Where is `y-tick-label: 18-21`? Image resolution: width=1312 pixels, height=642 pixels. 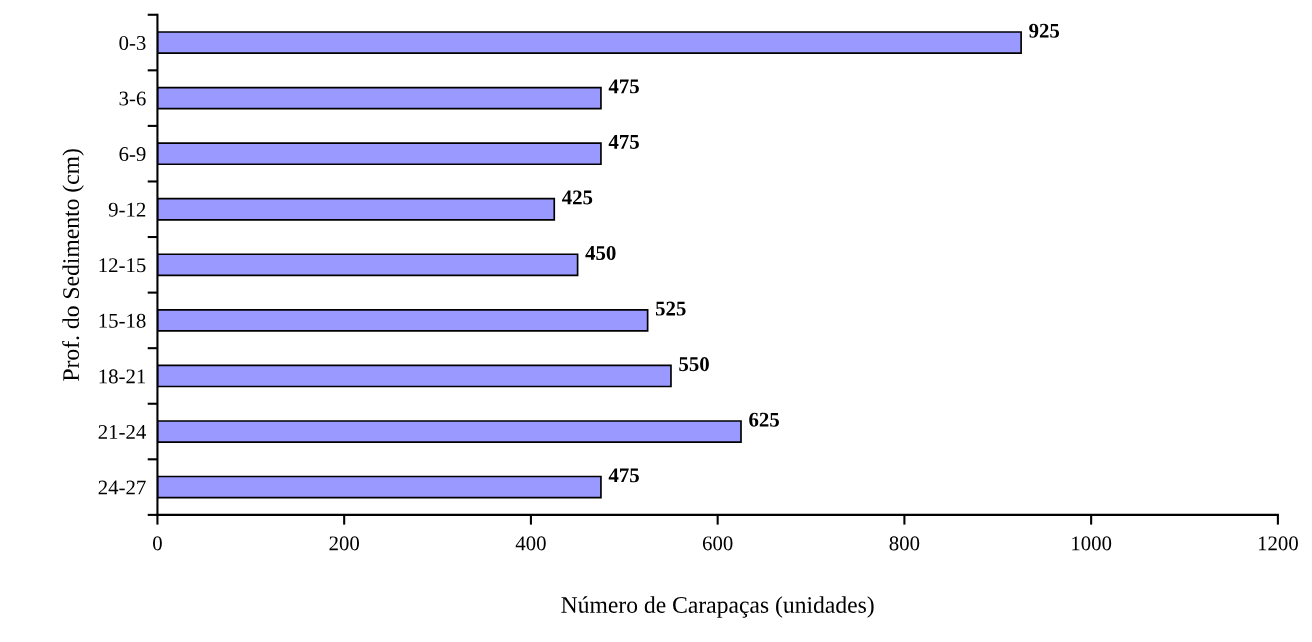 y-tick-label: 18-21 is located at coordinates (122, 376).